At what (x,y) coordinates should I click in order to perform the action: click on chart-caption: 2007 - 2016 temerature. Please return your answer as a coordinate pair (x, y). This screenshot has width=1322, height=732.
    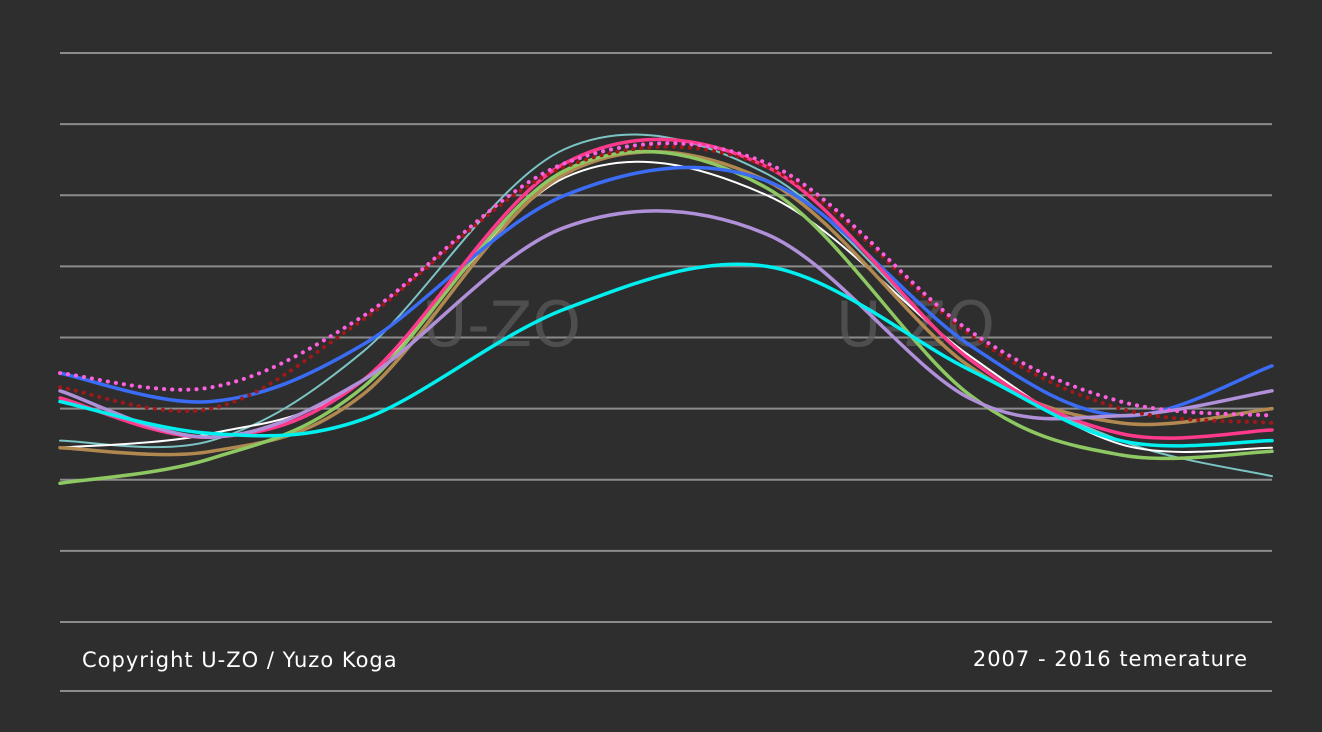
    Looking at the image, I should click on (1110, 659).